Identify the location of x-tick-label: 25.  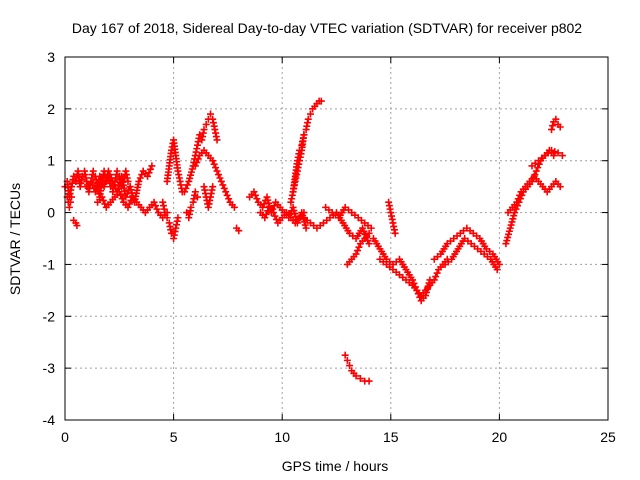
(608, 437).